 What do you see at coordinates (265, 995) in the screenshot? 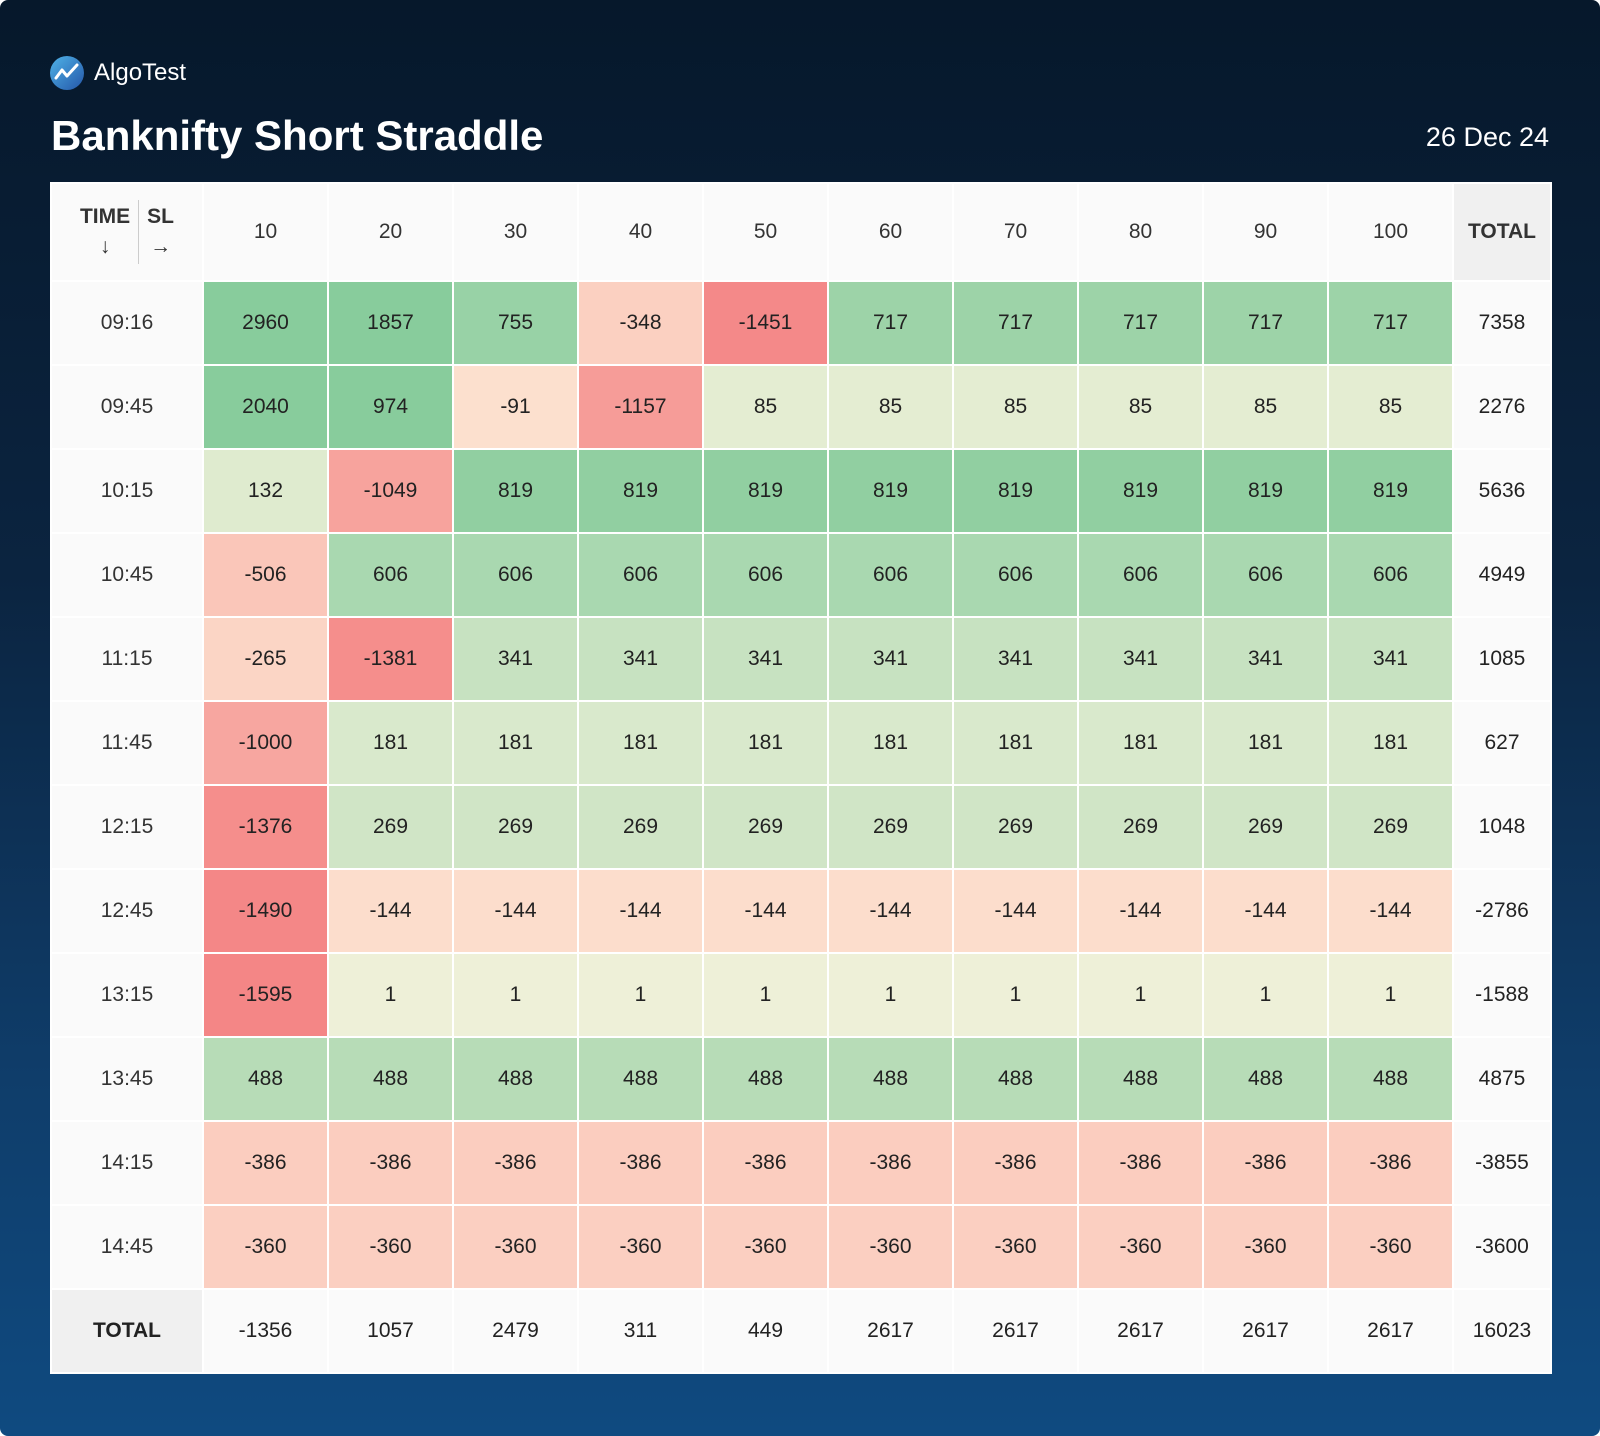
I see `value-cell: -1595` at bounding box center [265, 995].